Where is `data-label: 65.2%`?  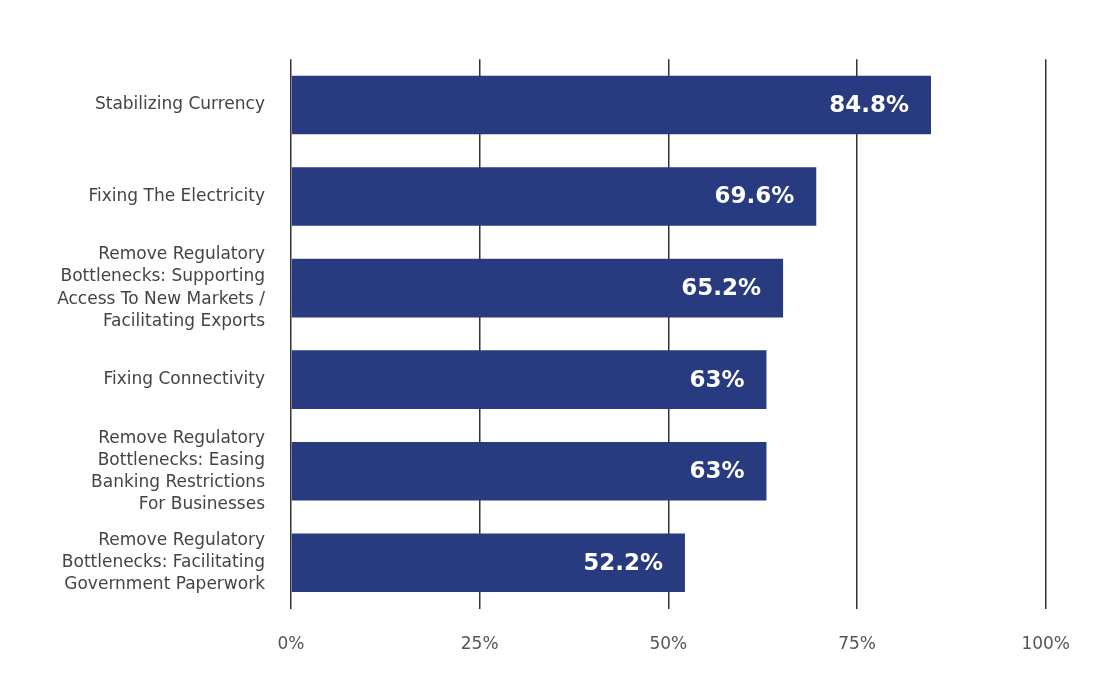 data-label: 65.2% is located at coordinates (721, 287).